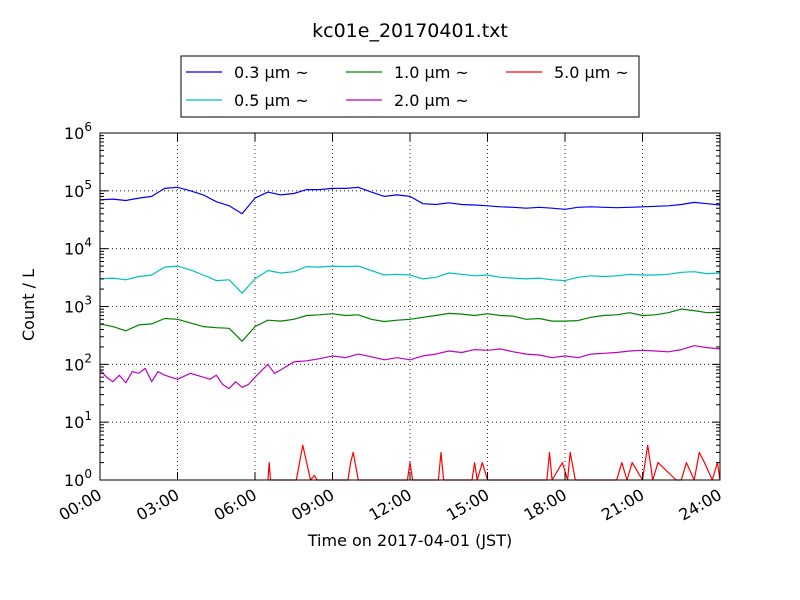 The image size is (800, 600). What do you see at coordinates (235, 505) in the screenshot?
I see `x-tick-label: 06:00` at bounding box center [235, 505].